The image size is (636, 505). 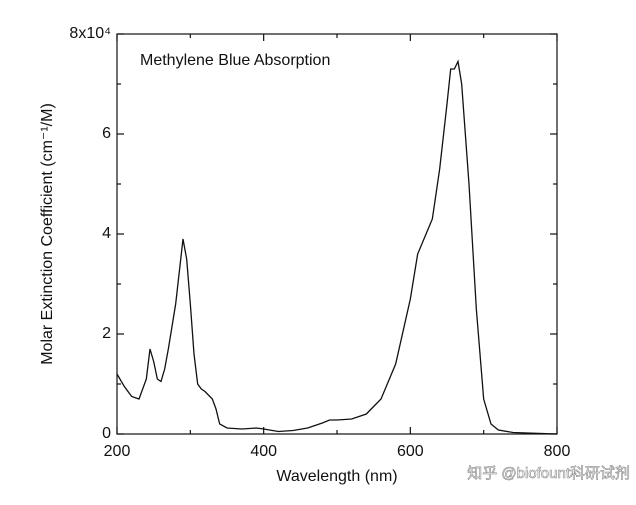 What do you see at coordinates (117, 451) in the screenshot?
I see `x-tick-label: 200` at bounding box center [117, 451].